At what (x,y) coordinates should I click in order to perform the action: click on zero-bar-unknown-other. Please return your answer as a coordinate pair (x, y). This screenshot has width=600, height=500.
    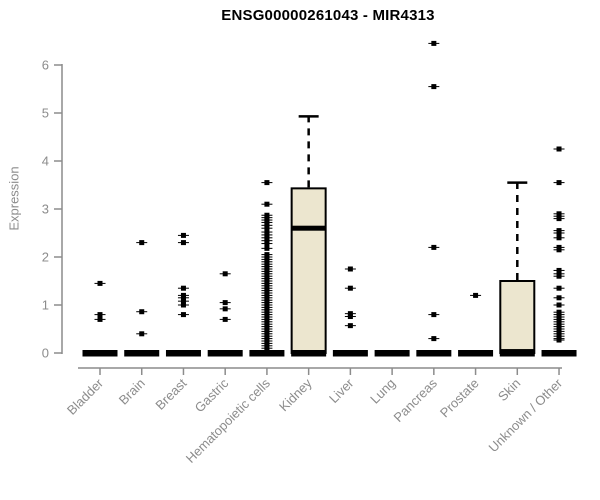
    Looking at the image, I should click on (559, 353).